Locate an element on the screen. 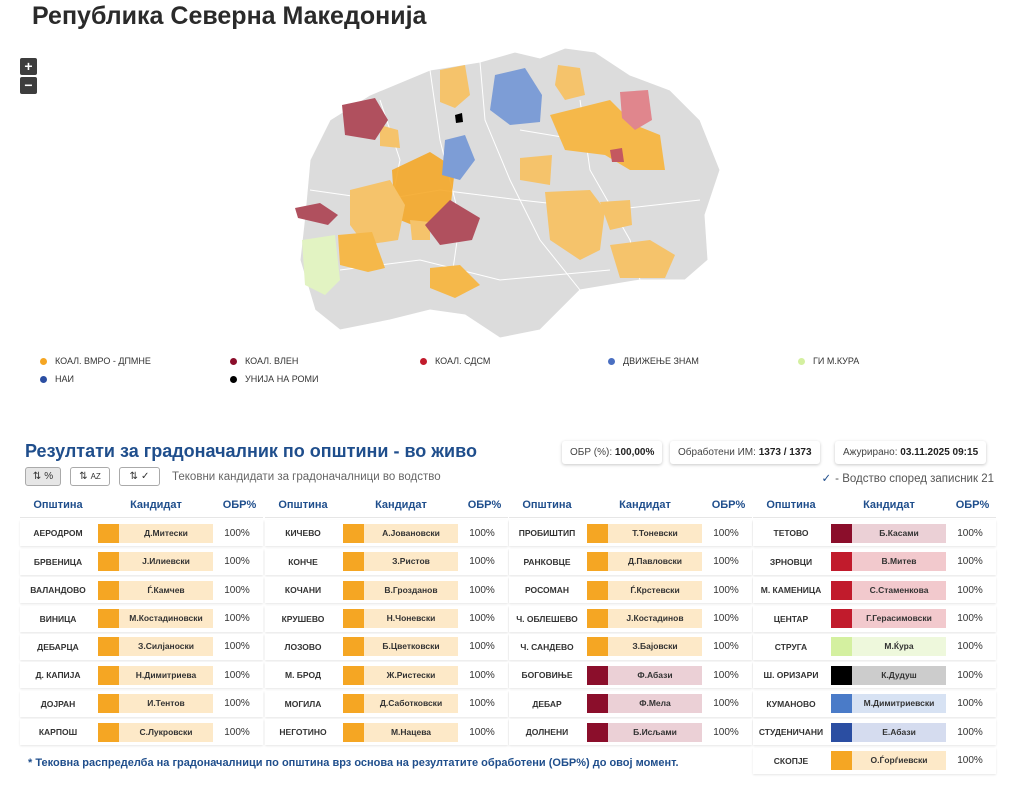  table-row: ДОЛНЕНИ Б.Исљами 100% is located at coordinates (630, 732).